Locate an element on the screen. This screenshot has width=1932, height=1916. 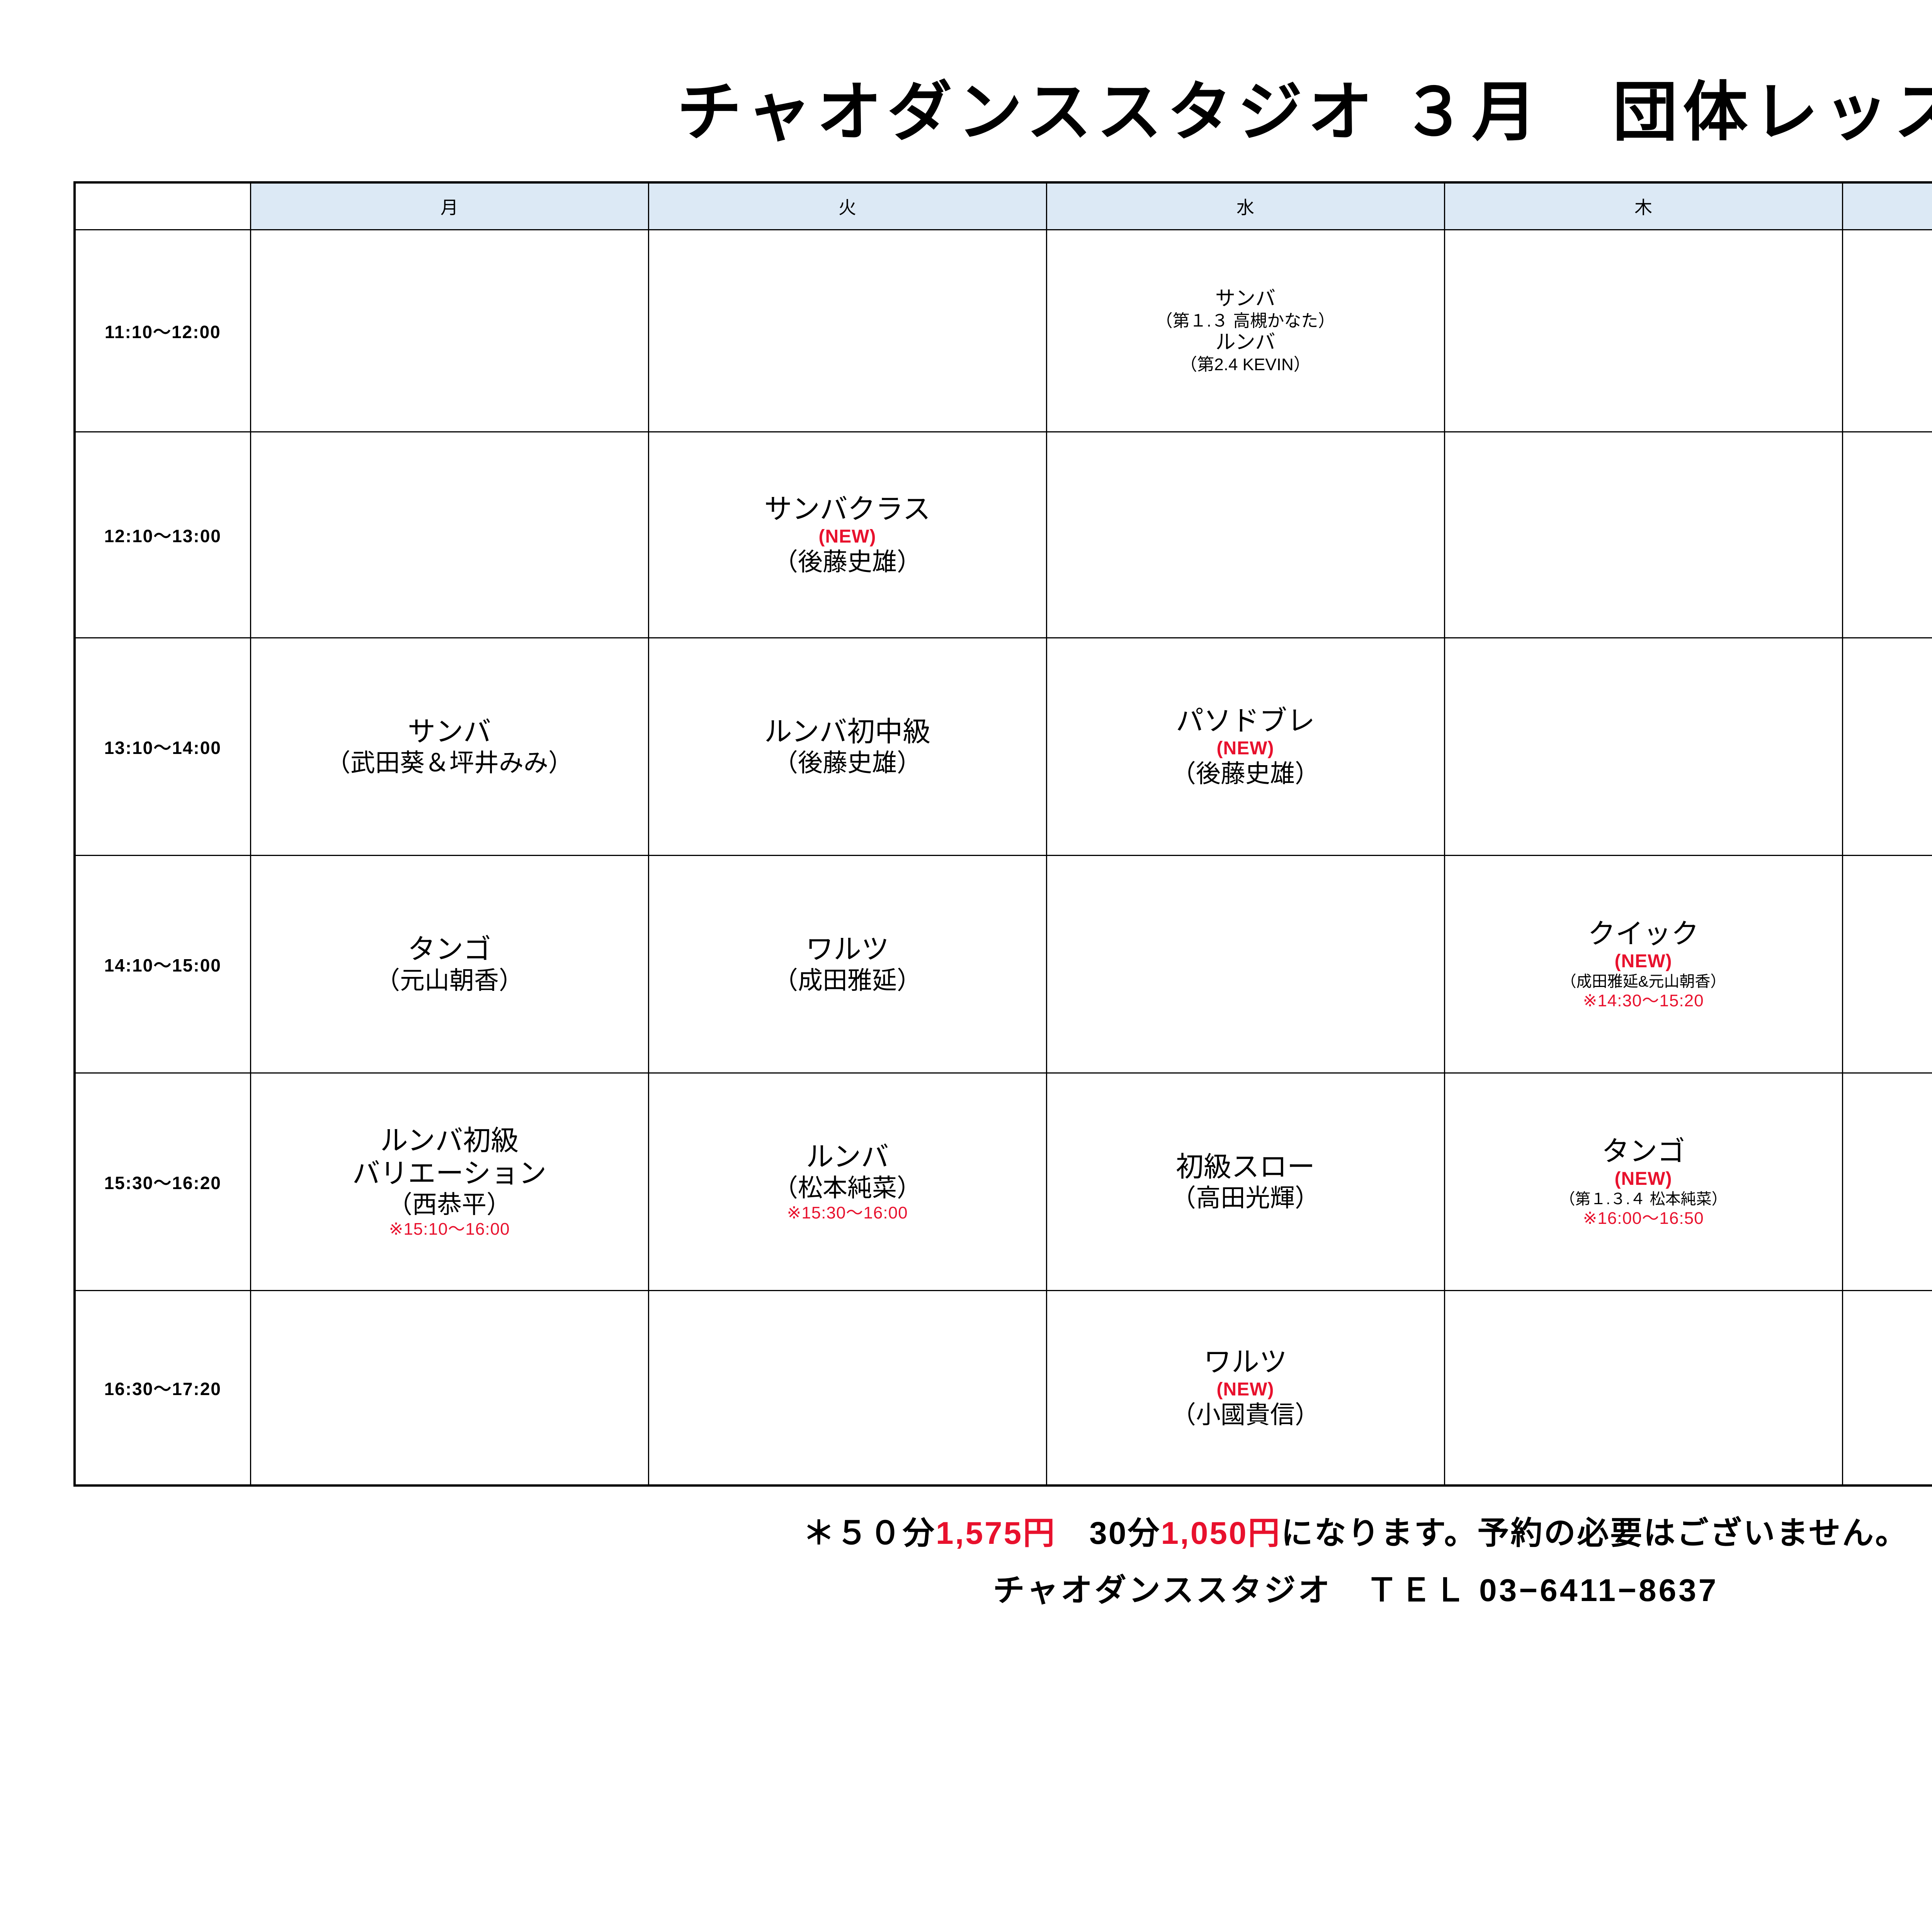
price-50min: 1,575円 is located at coordinates (996, 1533).